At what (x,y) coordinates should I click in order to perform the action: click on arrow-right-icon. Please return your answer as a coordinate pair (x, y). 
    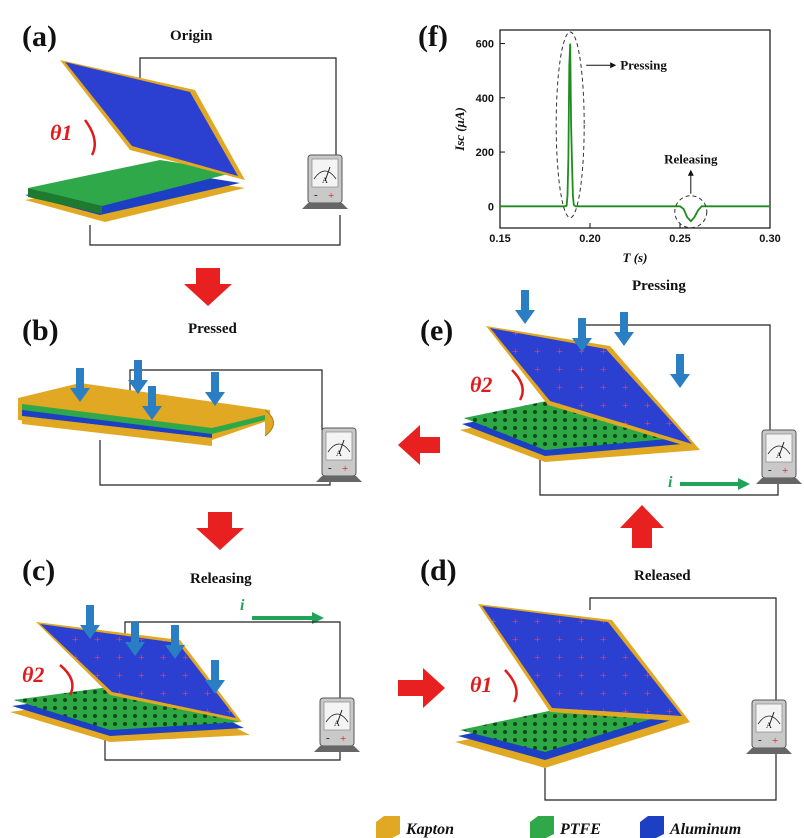
    Looking at the image, I should click on (421, 688).